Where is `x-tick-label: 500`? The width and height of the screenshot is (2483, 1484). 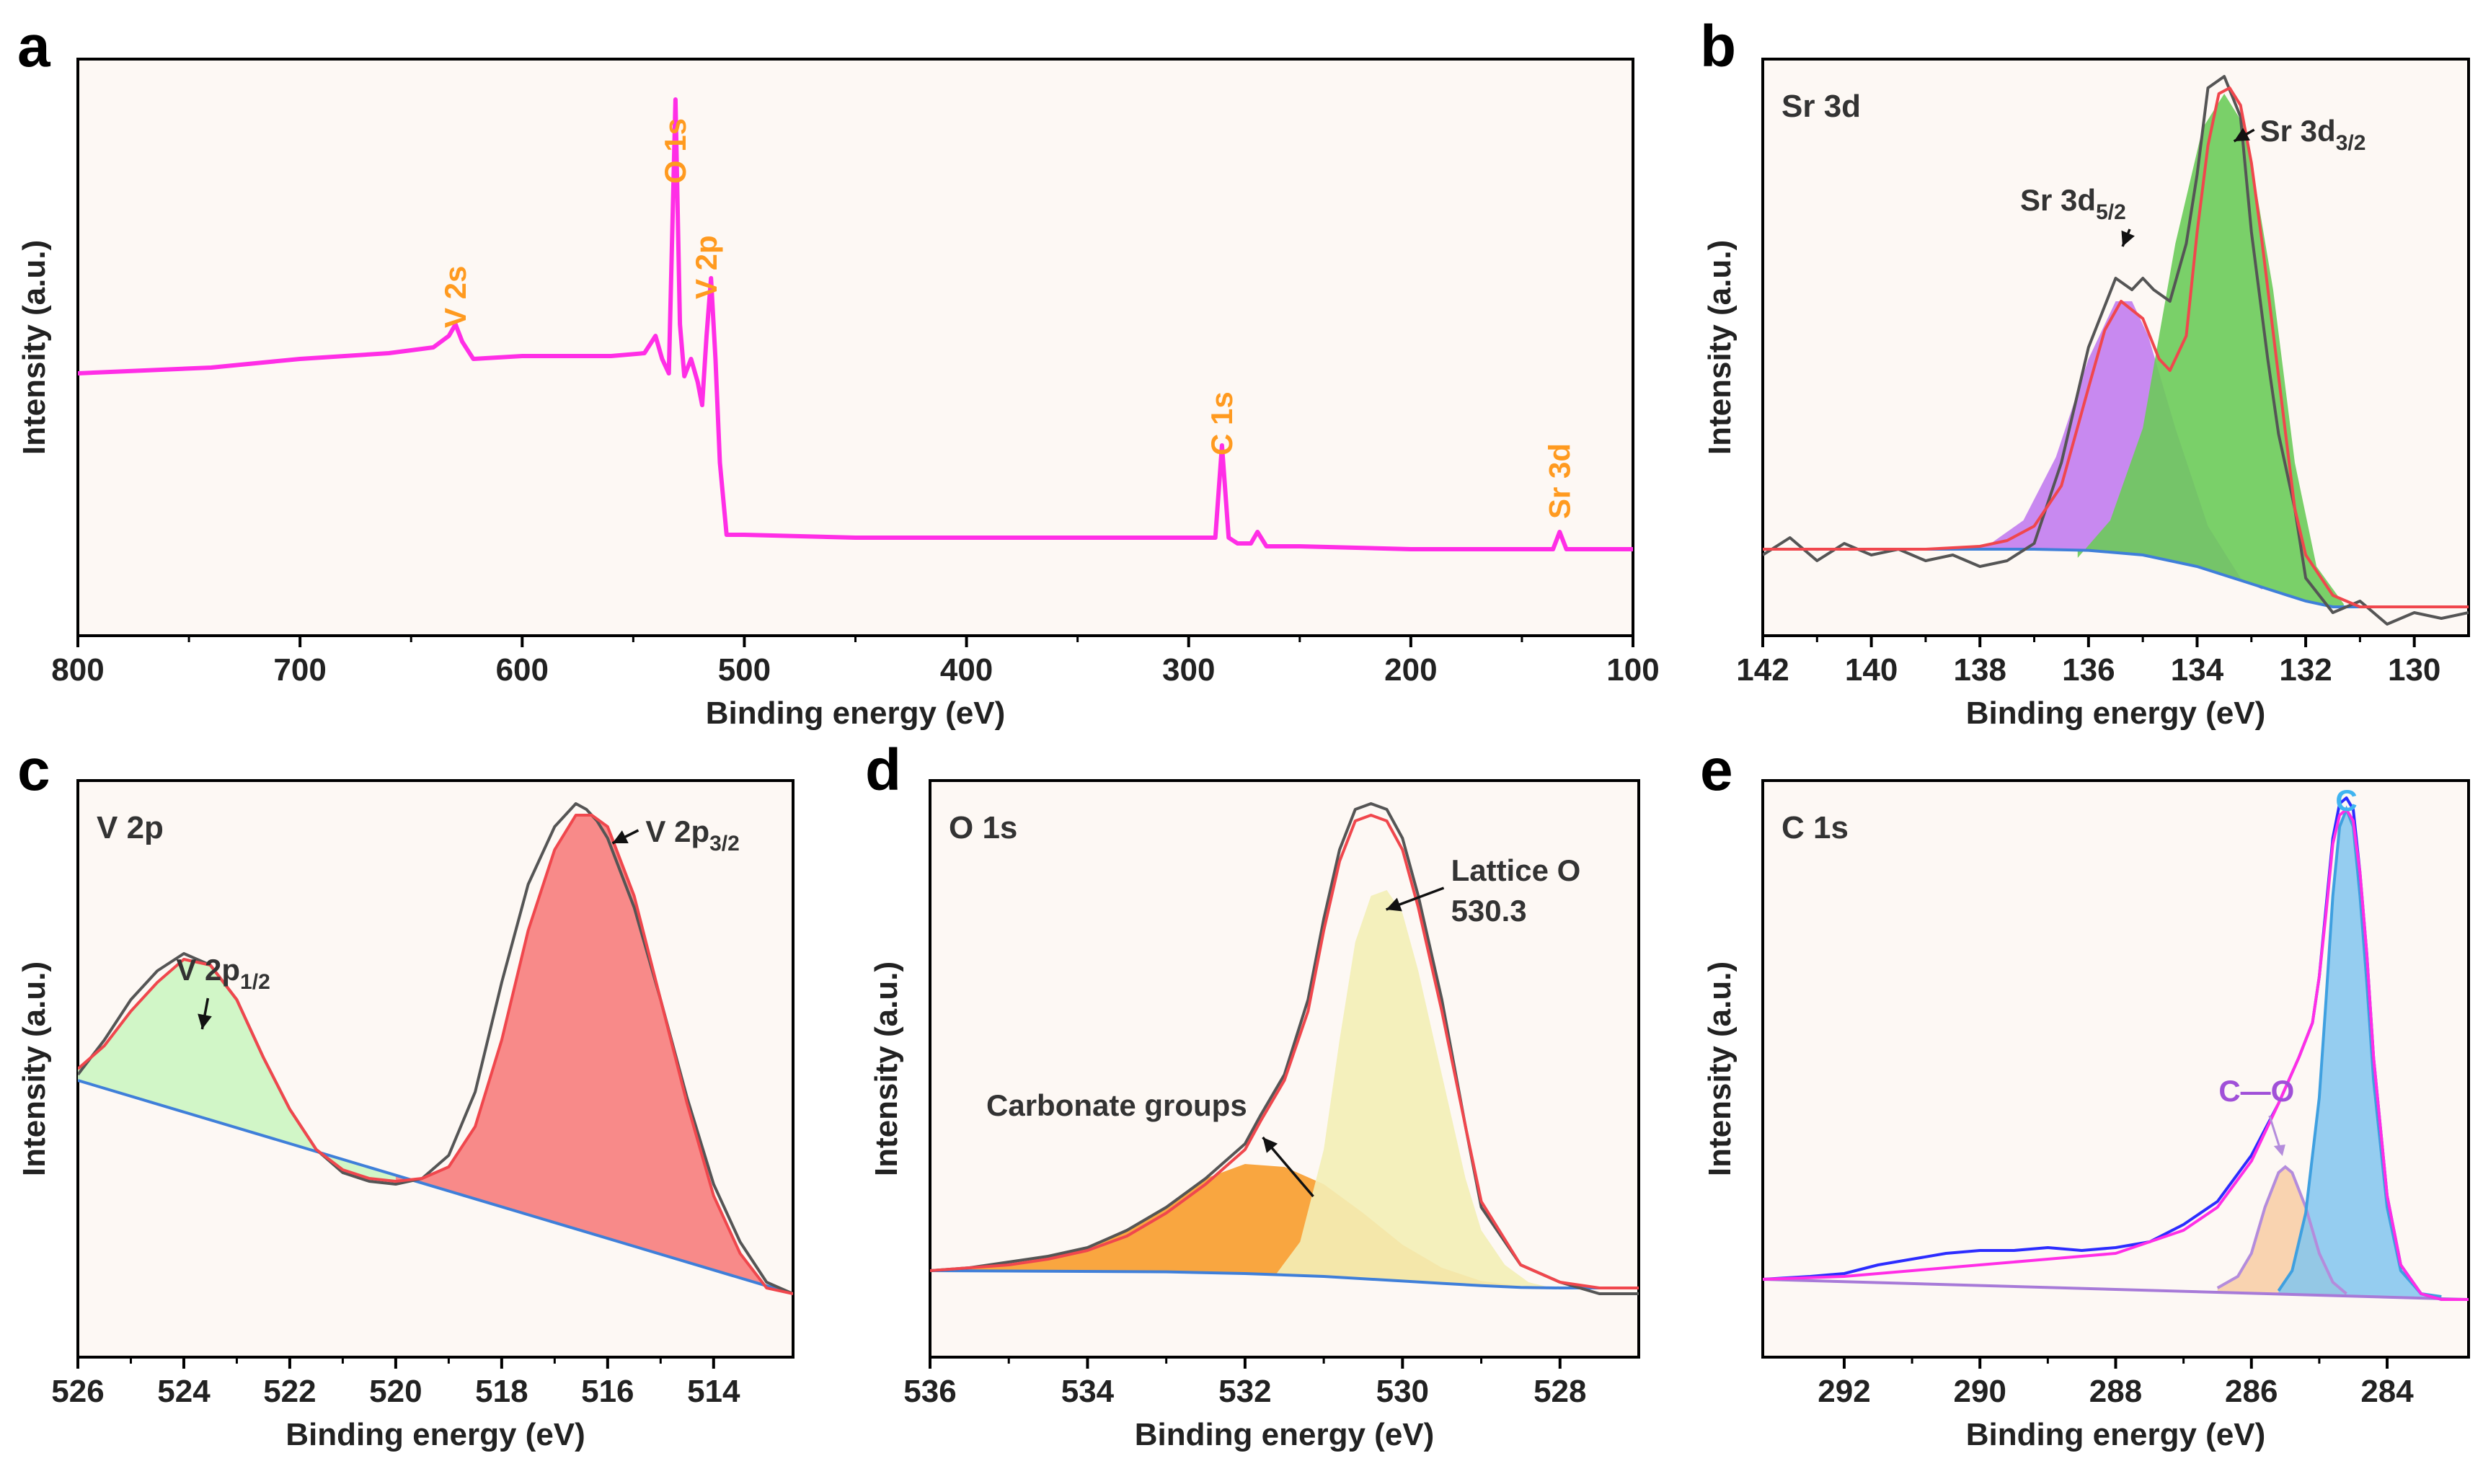
x-tick-label: 500 is located at coordinates (744, 670).